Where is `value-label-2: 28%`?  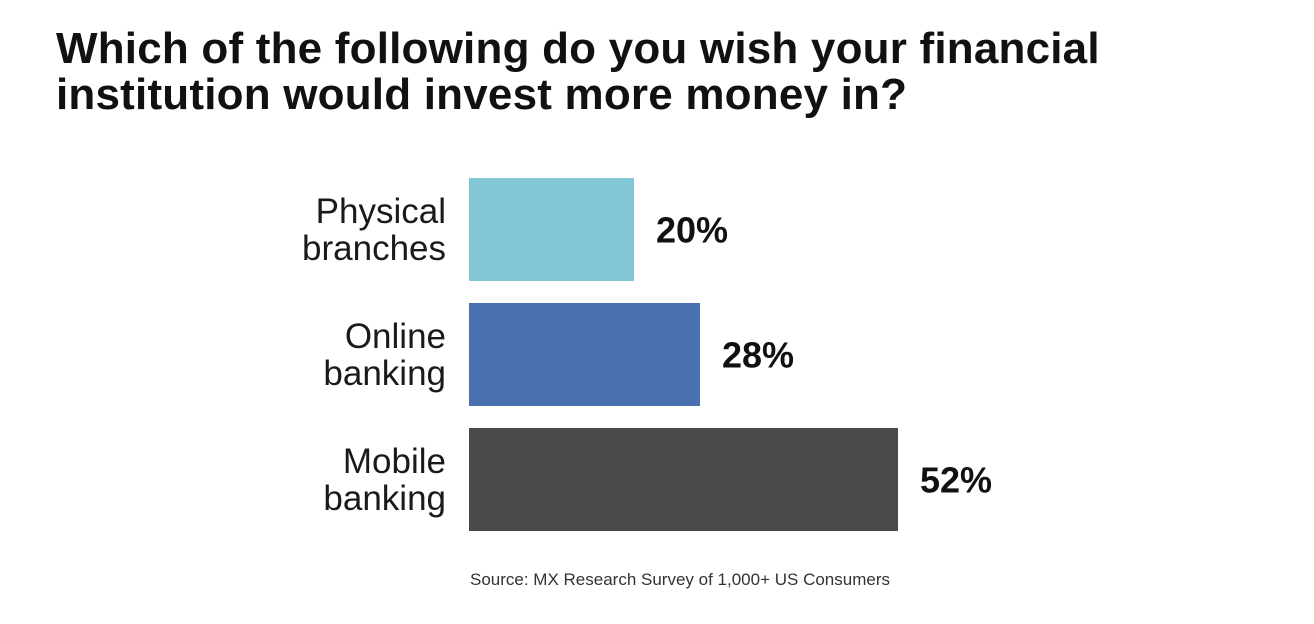 value-label-2: 28% is located at coordinates (758, 355).